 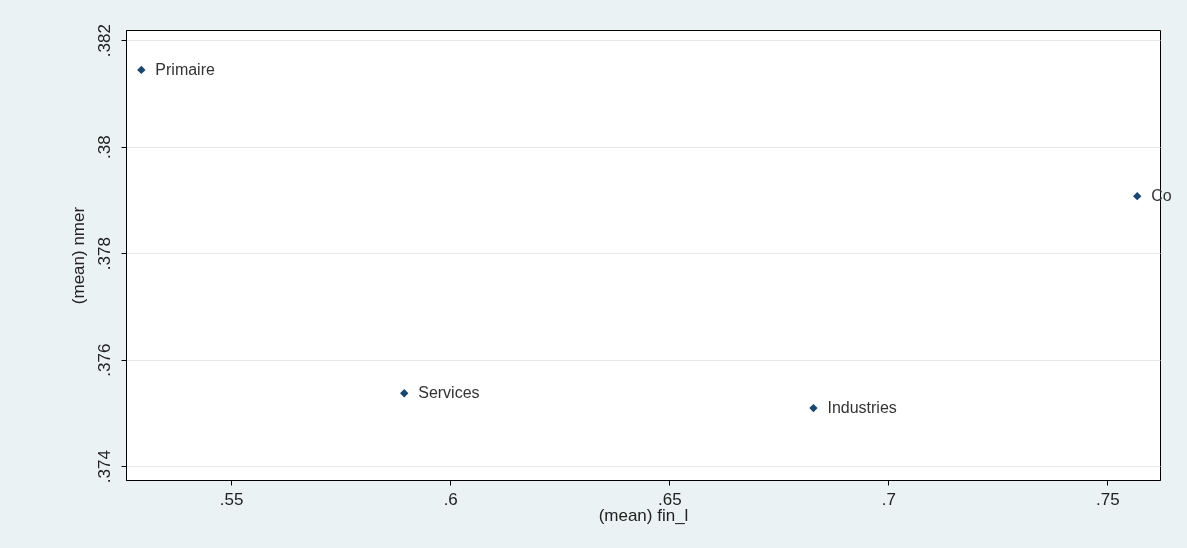 I want to click on x-tick-label: .6, so click(x=450, y=499).